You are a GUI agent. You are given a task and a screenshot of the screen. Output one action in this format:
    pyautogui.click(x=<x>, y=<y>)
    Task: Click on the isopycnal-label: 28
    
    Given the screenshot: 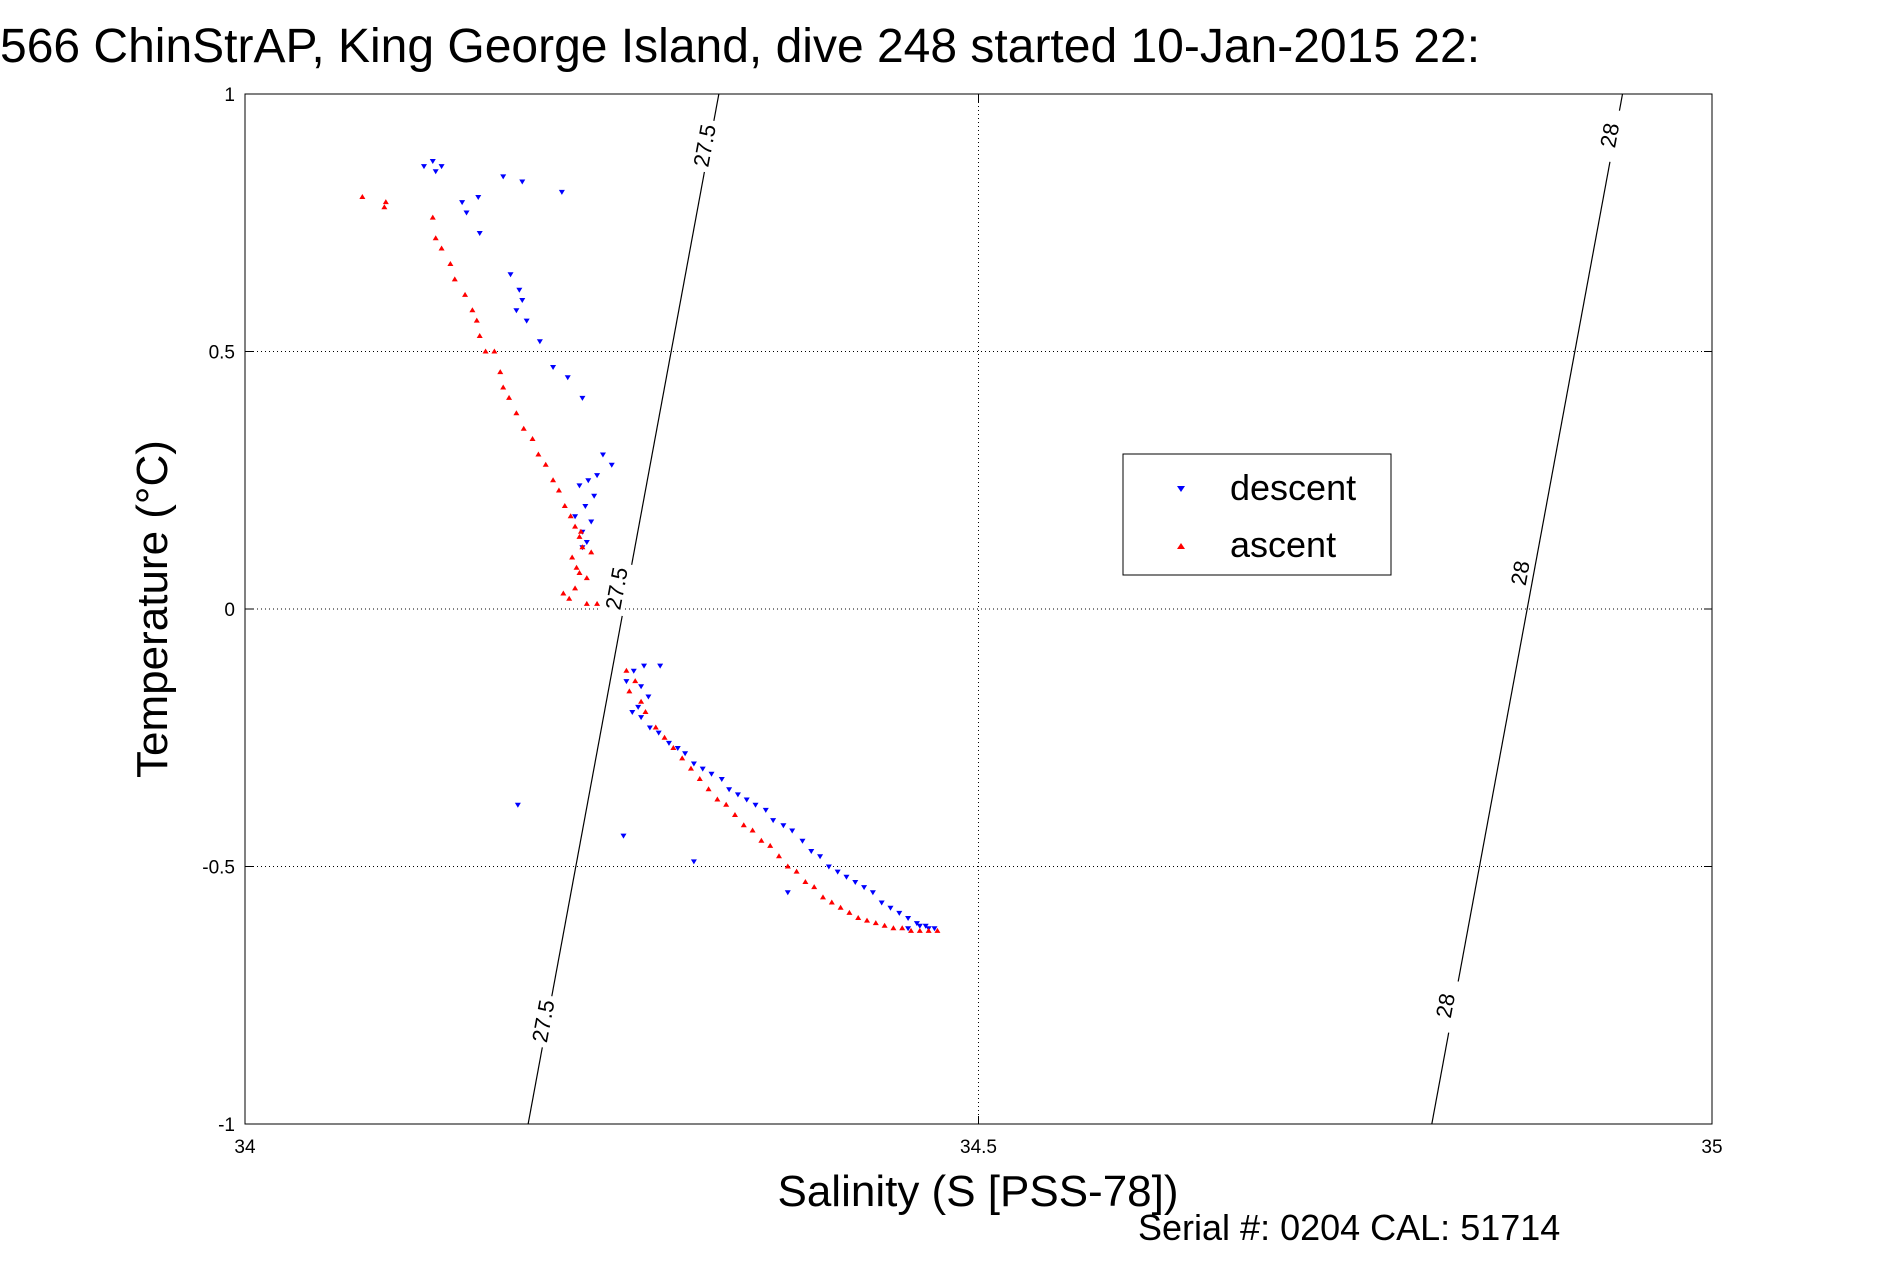 What is the action you would take?
    pyautogui.click(x=1520, y=573)
    